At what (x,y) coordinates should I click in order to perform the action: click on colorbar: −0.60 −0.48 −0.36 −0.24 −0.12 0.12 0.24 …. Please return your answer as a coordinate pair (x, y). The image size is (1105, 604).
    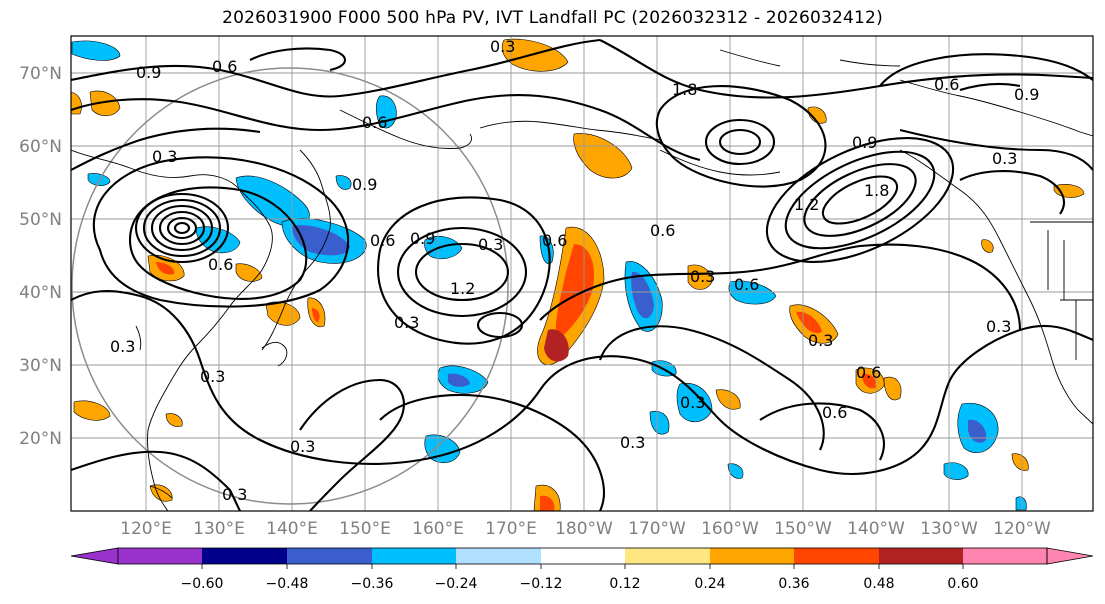
    Looking at the image, I should click on (582, 569).